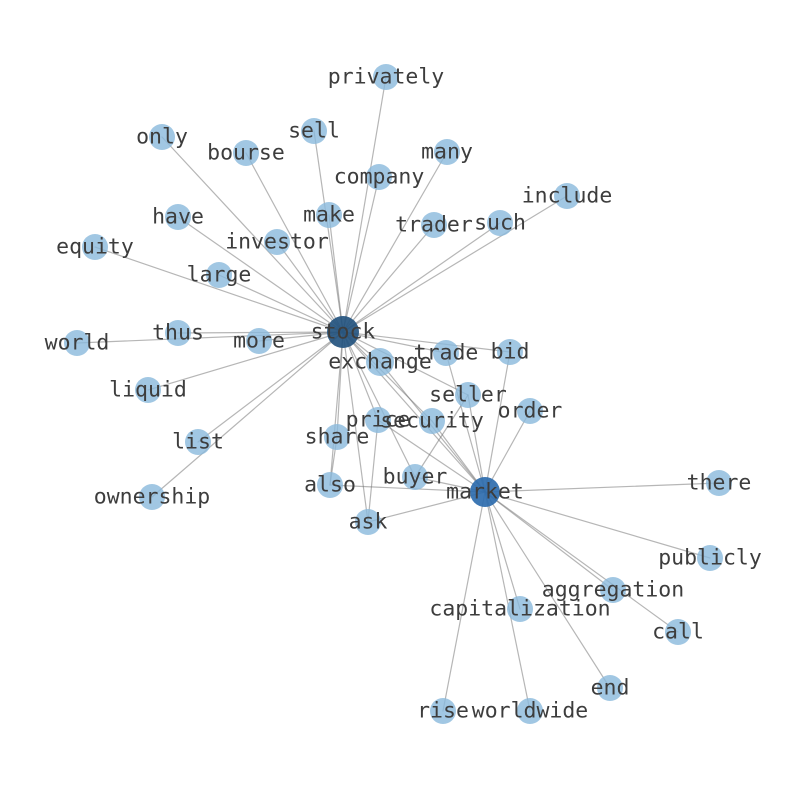 This screenshot has width=794, height=790. I want to click on edge-stock-buyer, so click(379, 404).